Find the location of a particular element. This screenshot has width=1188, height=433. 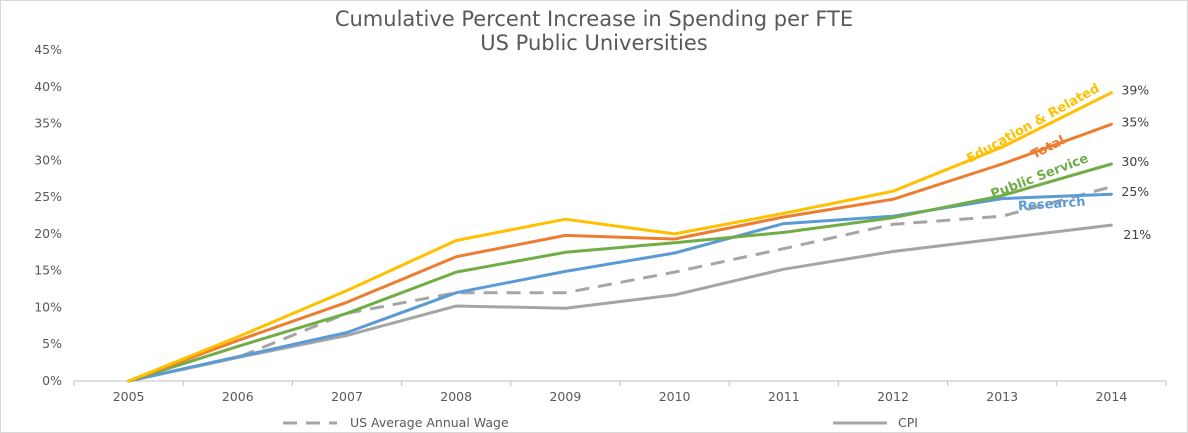

x-tick-label: 2006 is located at coordinates (238, 396).